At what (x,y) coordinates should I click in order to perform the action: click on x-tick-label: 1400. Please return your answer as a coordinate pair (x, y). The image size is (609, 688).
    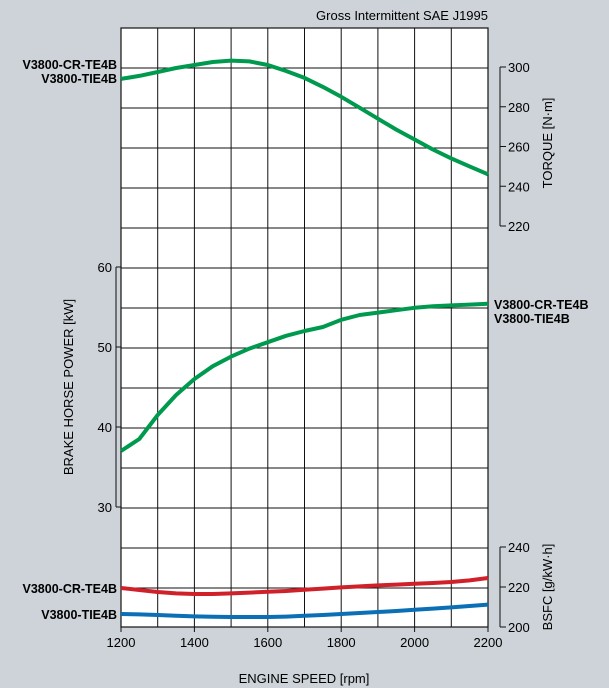
    Looking at the image, I should click on (194, 642).